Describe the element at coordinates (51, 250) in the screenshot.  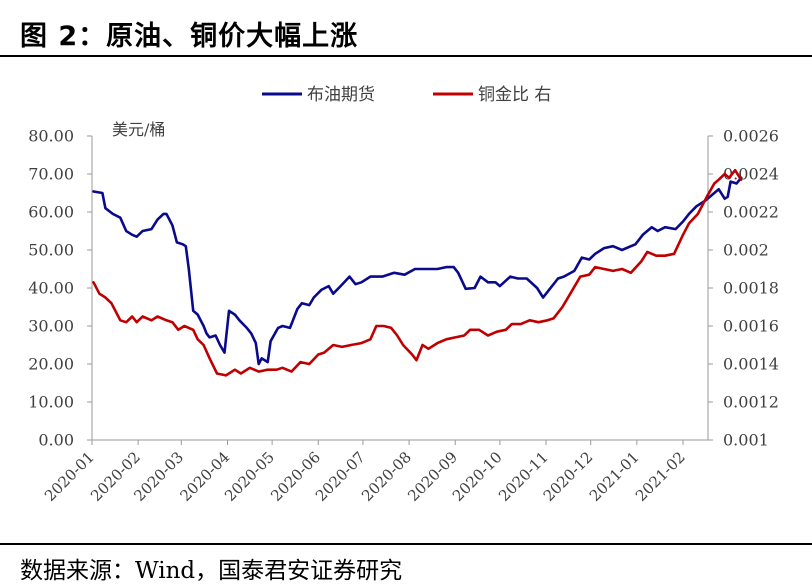
I see `left-axis-tick-label: 50.00` at that location.